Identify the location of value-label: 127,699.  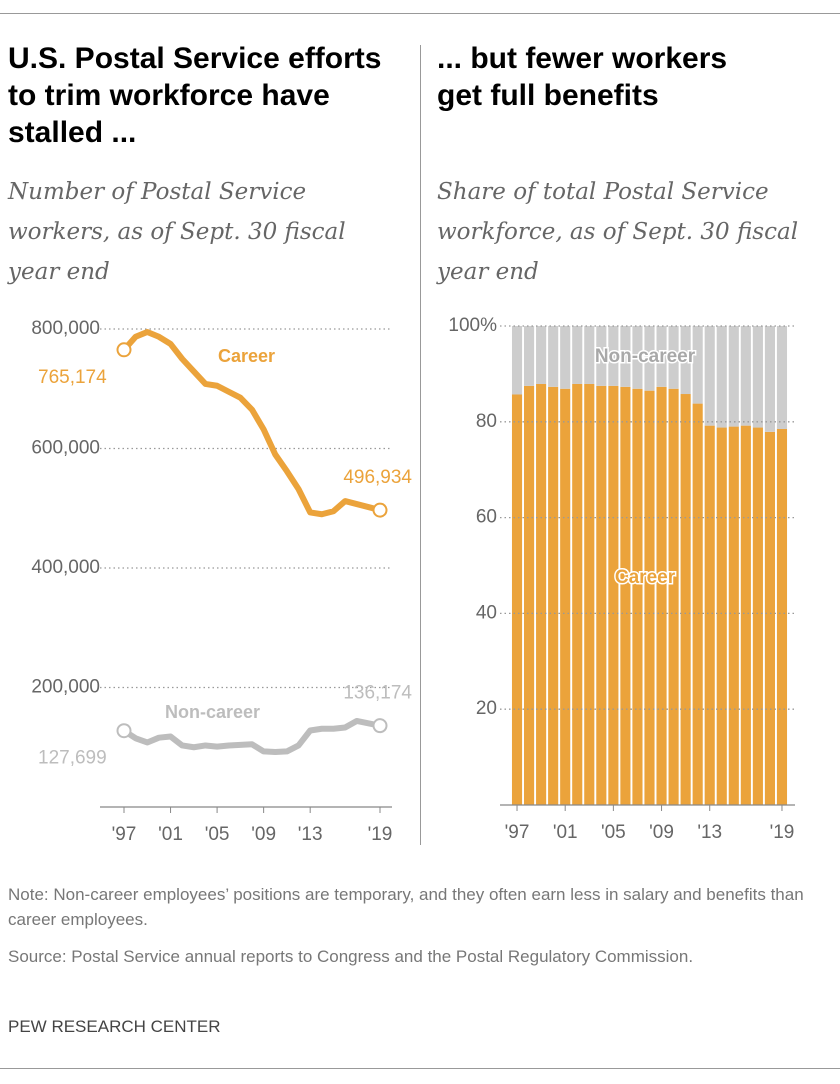
(72, 758).